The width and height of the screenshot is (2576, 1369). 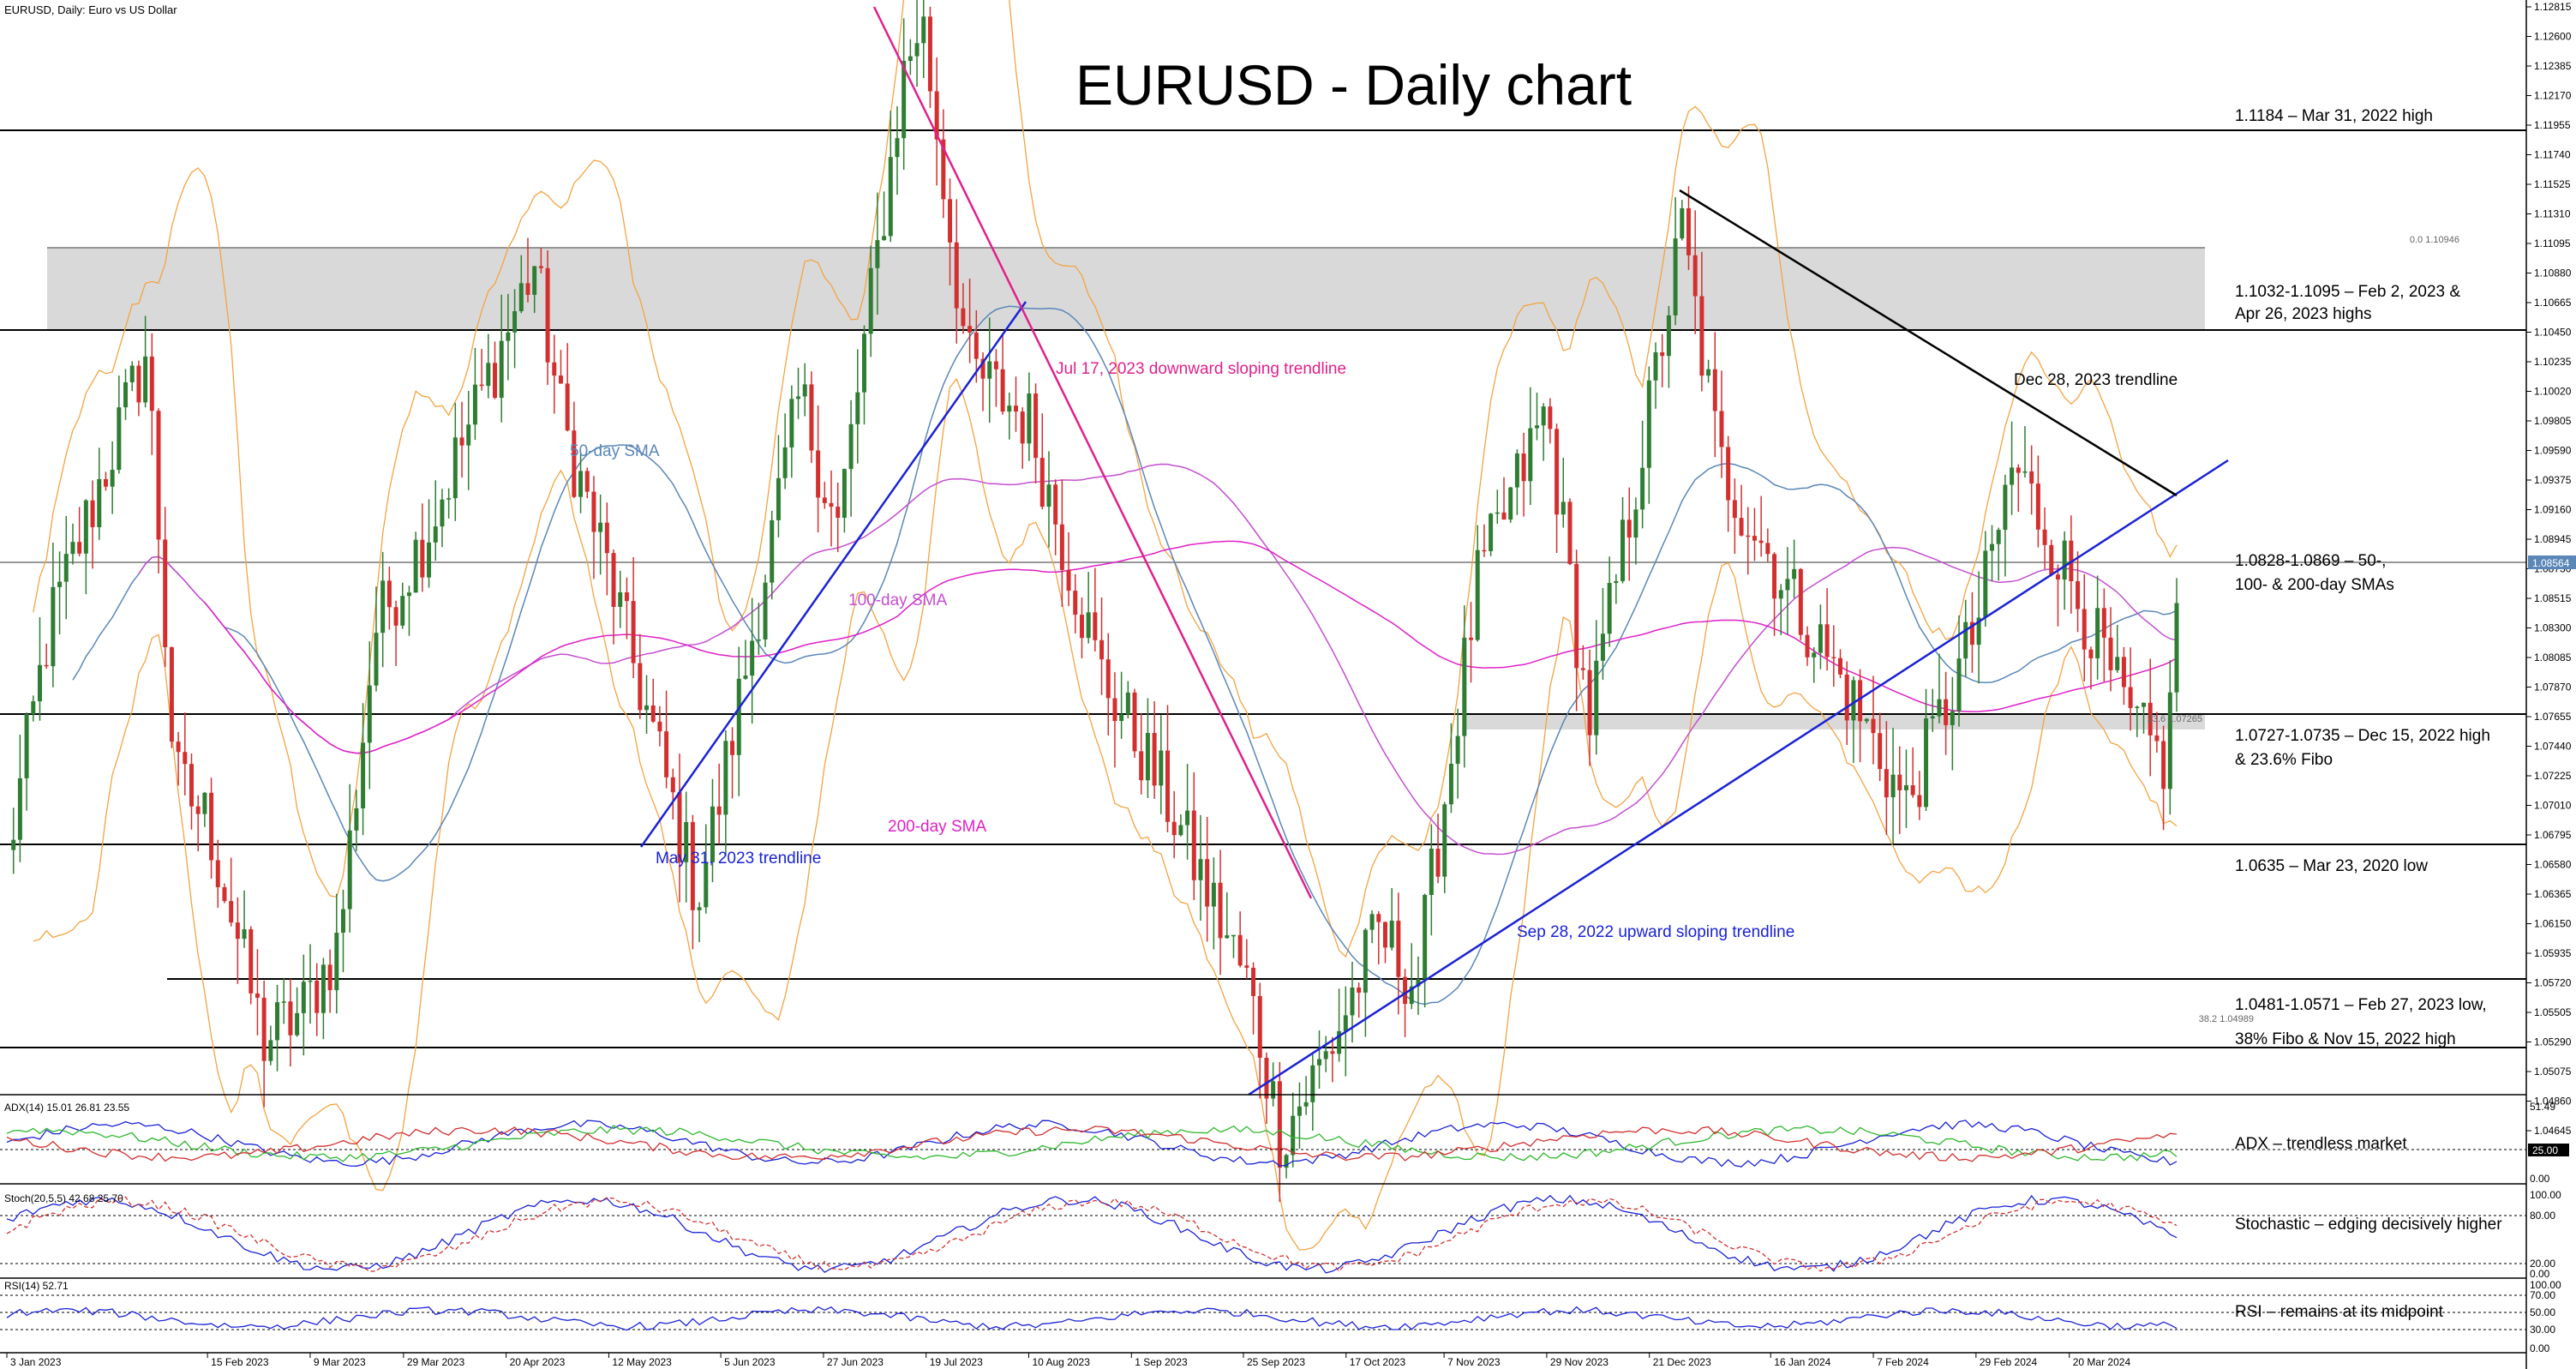 I want to click on level-label-1184: 1.1184 – Mar 31, 2022 high, so click(x=2334, y=116).